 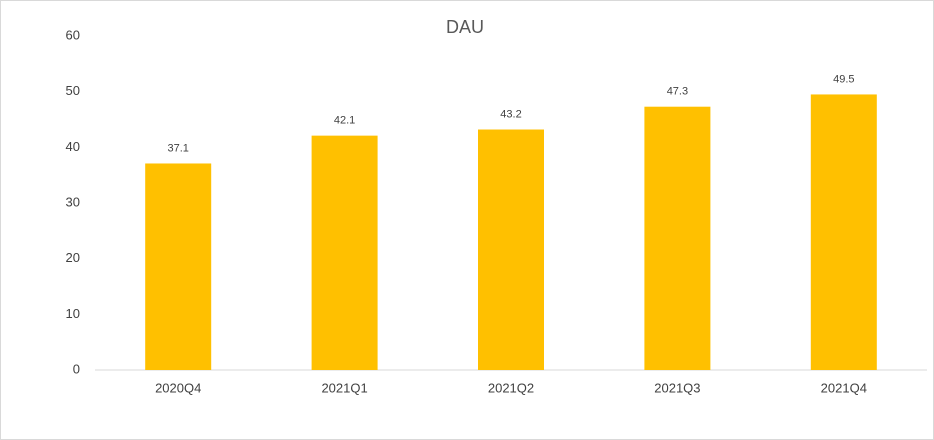 What do you see at coordinates (73, 146) in the screenshot?
I see `y-tick-label: 40` at bounding box center [73, 146].